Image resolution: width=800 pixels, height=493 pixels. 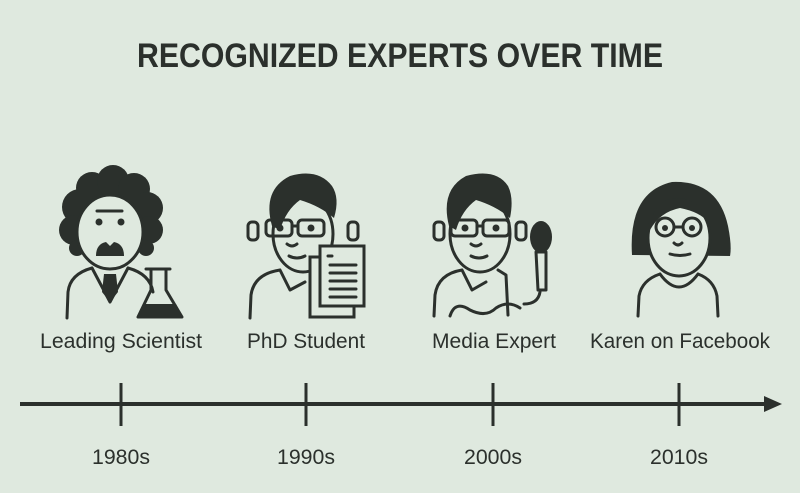 I want to click on media-expert-icon, so click(x=492, y=245).